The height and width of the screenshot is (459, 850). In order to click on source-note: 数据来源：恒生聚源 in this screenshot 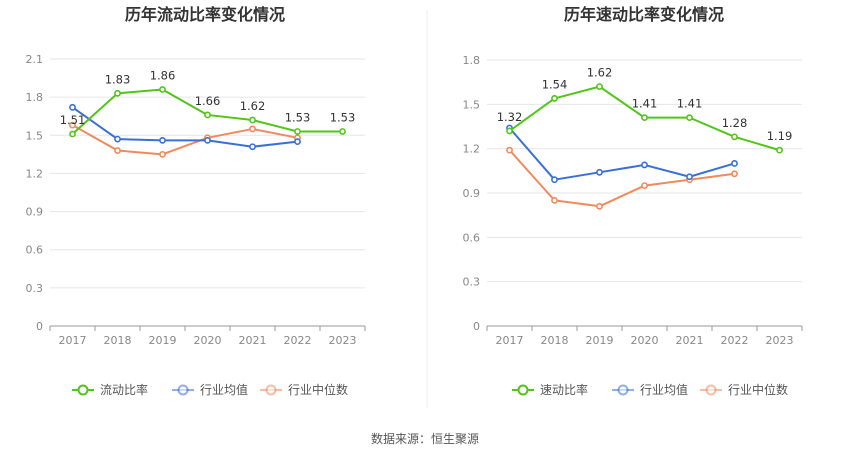, I will do `click(425, 438)`.